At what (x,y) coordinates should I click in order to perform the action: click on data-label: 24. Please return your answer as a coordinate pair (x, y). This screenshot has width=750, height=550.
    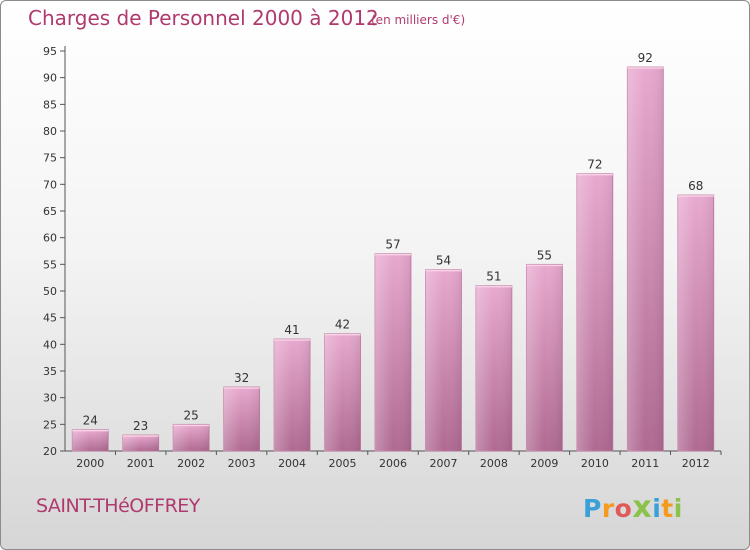
    Looking at the image, I should click on (90, 421).